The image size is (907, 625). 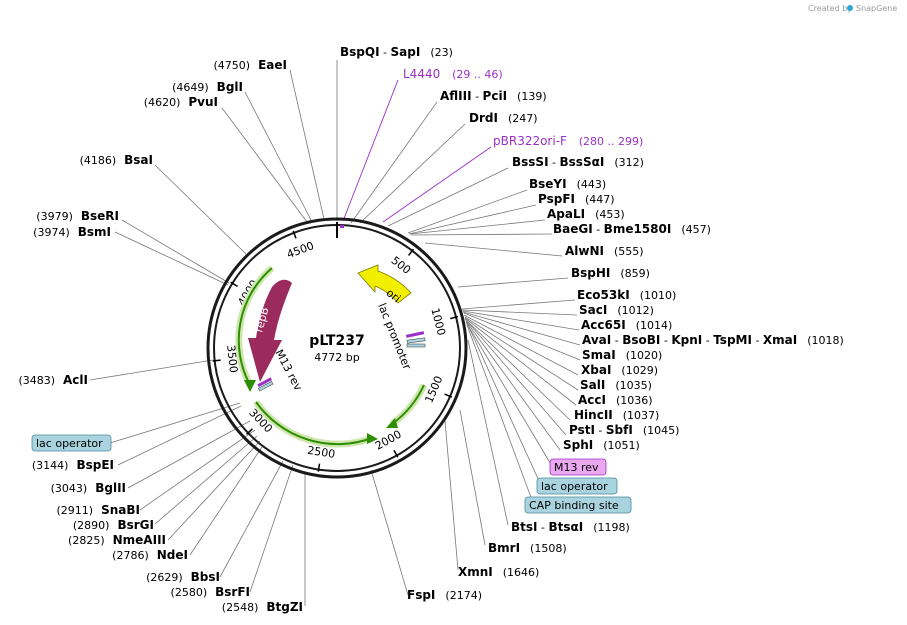 I want to click on enzyme-name: BssSI, so click(x=530, y=162).